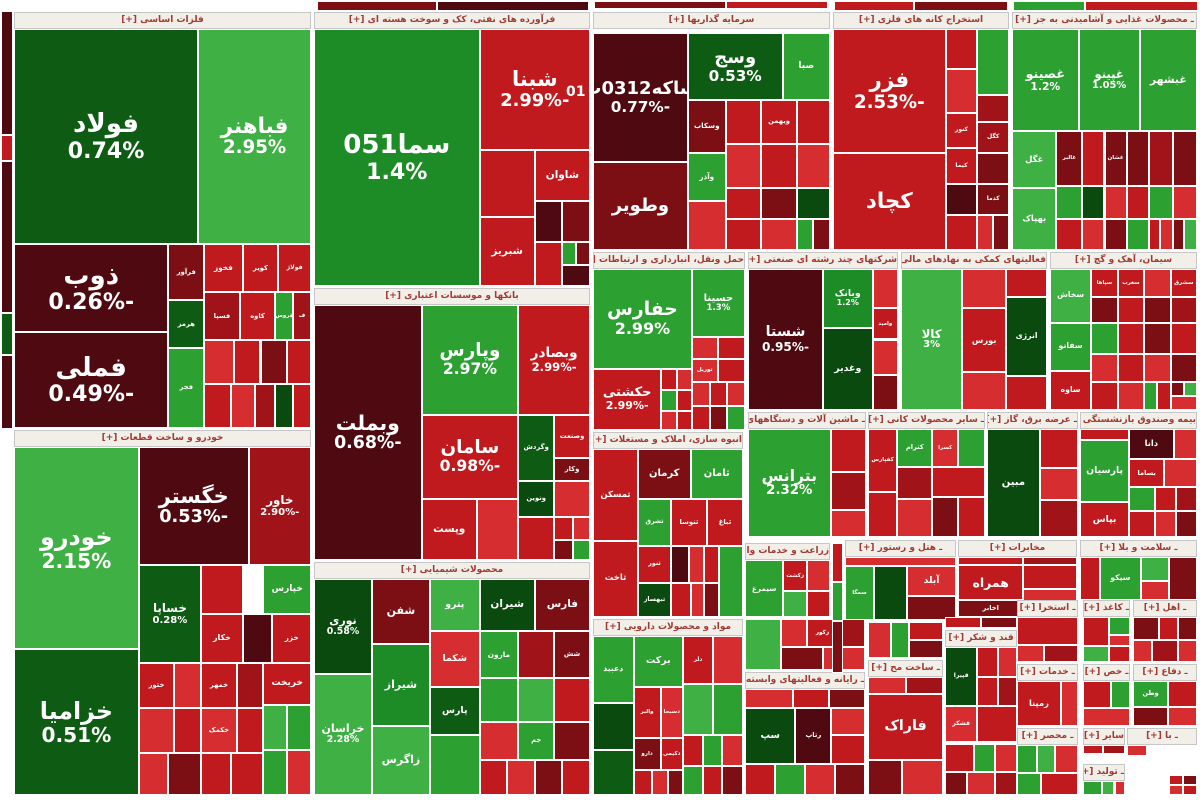 This screenshot has height=800, width=1200. I want to click on stock-tile-جم: جم, so click(536, 741).